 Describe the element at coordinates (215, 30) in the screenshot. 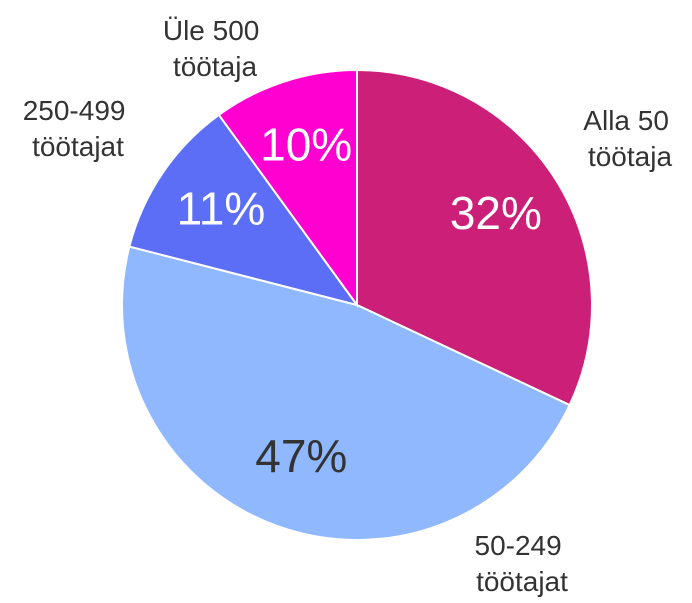

I see `category-label-line: Üle 500` at that location.